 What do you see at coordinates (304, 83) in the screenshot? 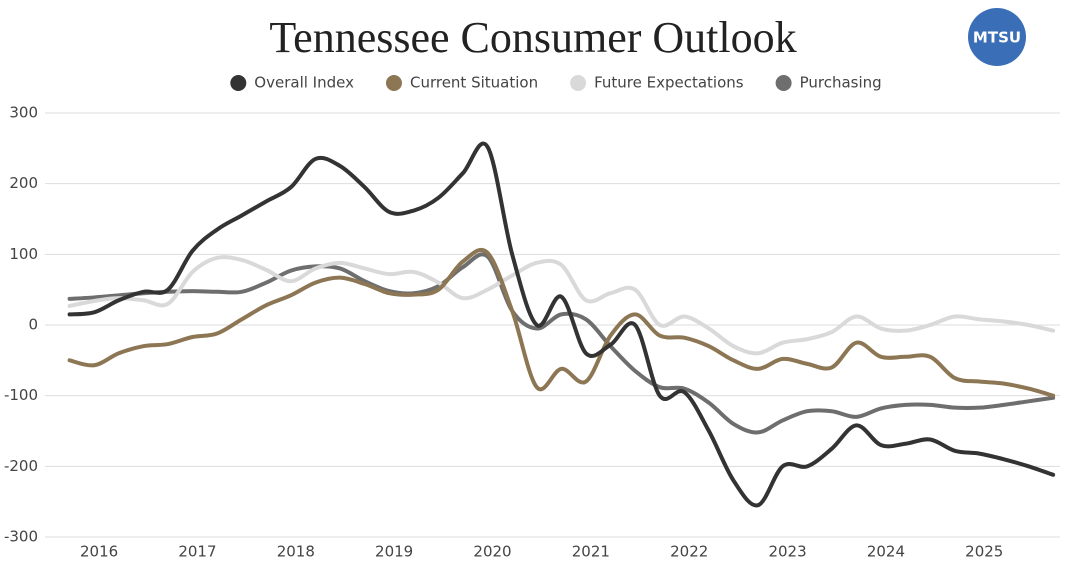
I see `legend-label: Overall Index` at bounding box center [304, 83].